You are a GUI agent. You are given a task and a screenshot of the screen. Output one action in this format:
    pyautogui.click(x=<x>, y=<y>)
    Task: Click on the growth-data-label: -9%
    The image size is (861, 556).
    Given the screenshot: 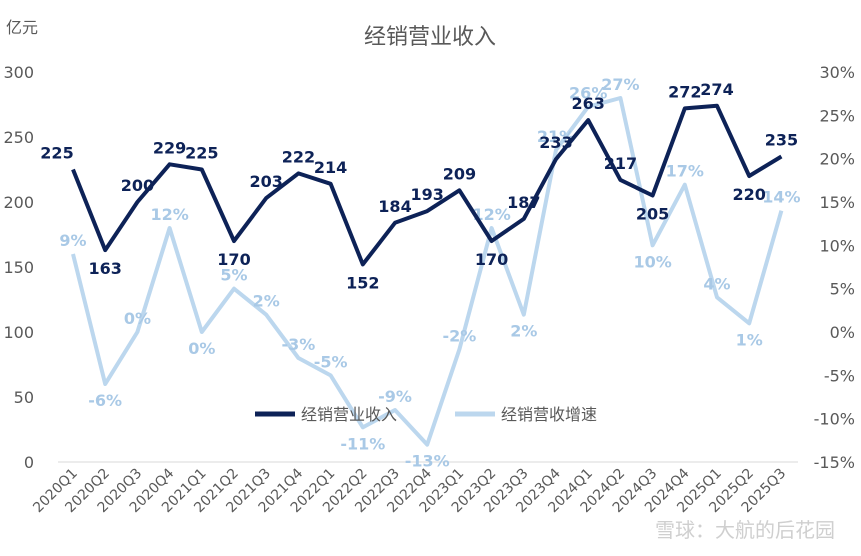 What is the action you would take?
    pyautogui.click(x=395, y=396)
    